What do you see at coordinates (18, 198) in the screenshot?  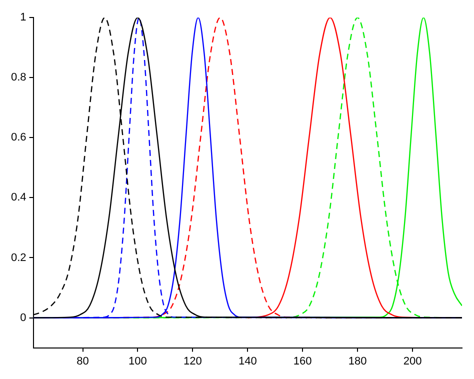 I see `y-tick-label: 0.4` at bounding box center [18, 198].